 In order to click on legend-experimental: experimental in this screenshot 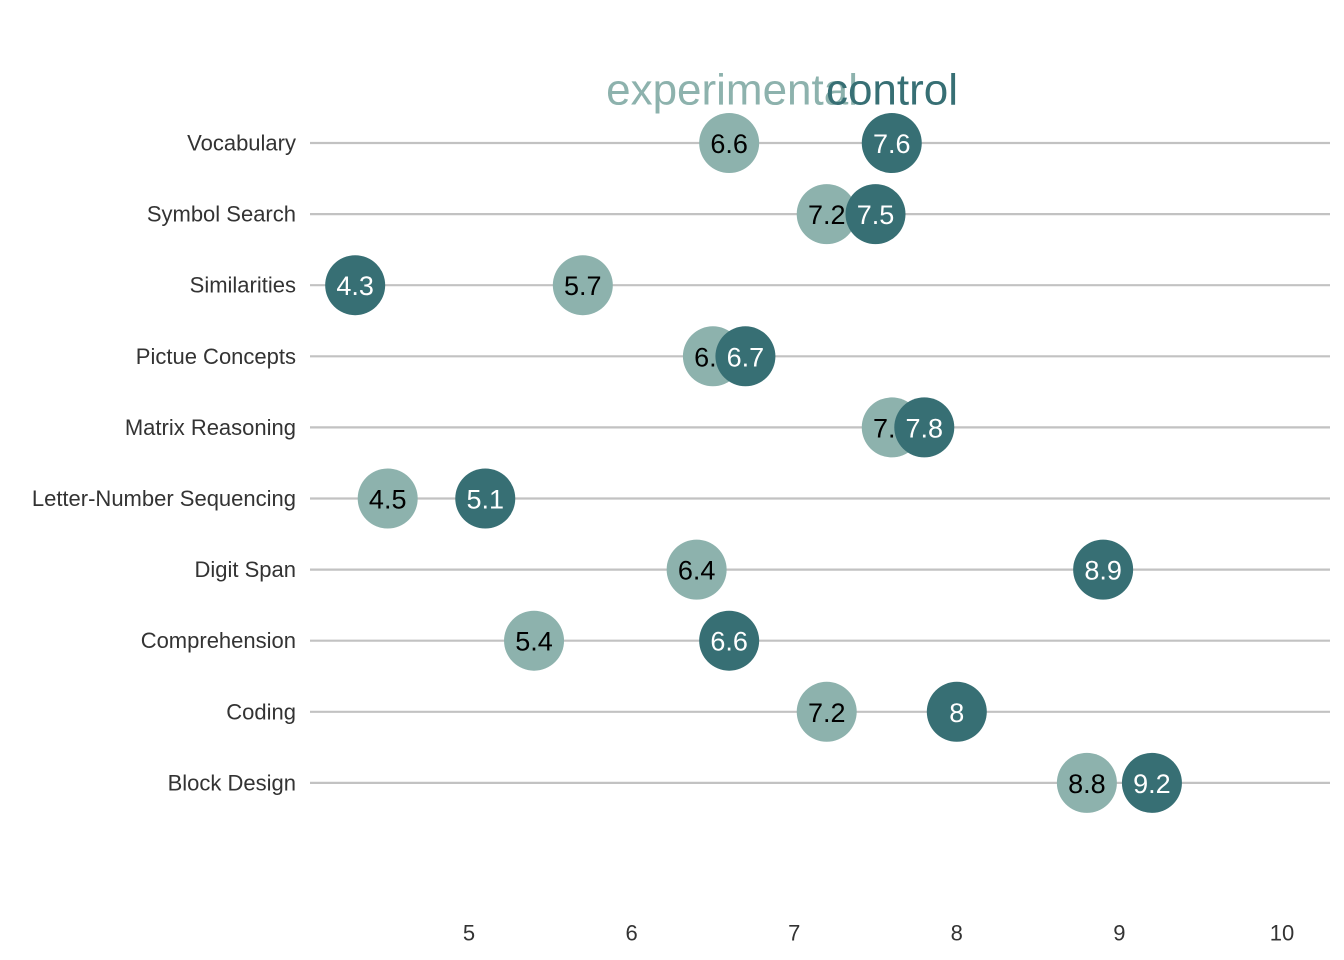, I will do `click(732, 90)`.